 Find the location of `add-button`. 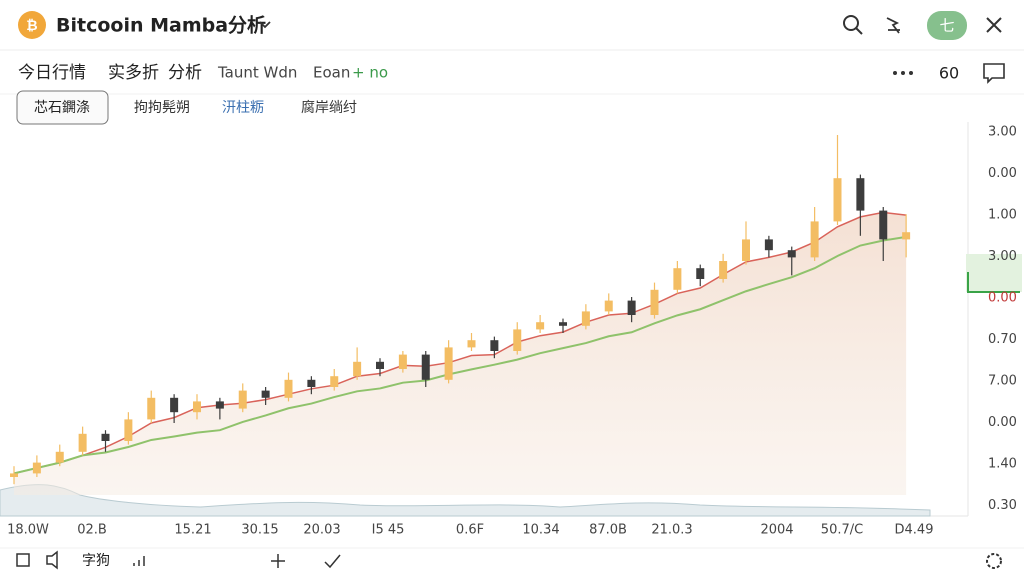

add-button is located at coordinates (278, 561).